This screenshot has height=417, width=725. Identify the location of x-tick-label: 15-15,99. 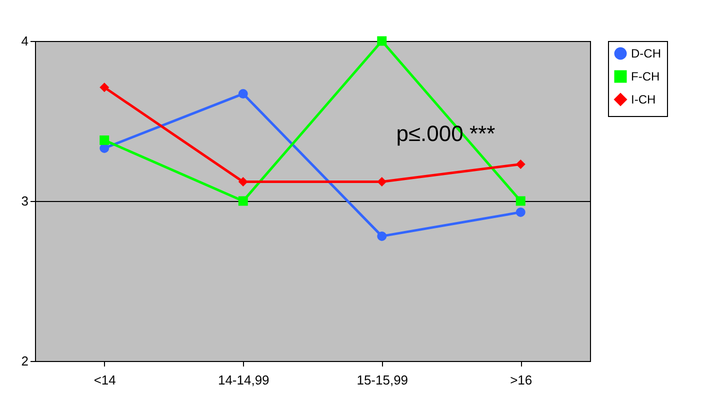
(382, 380).